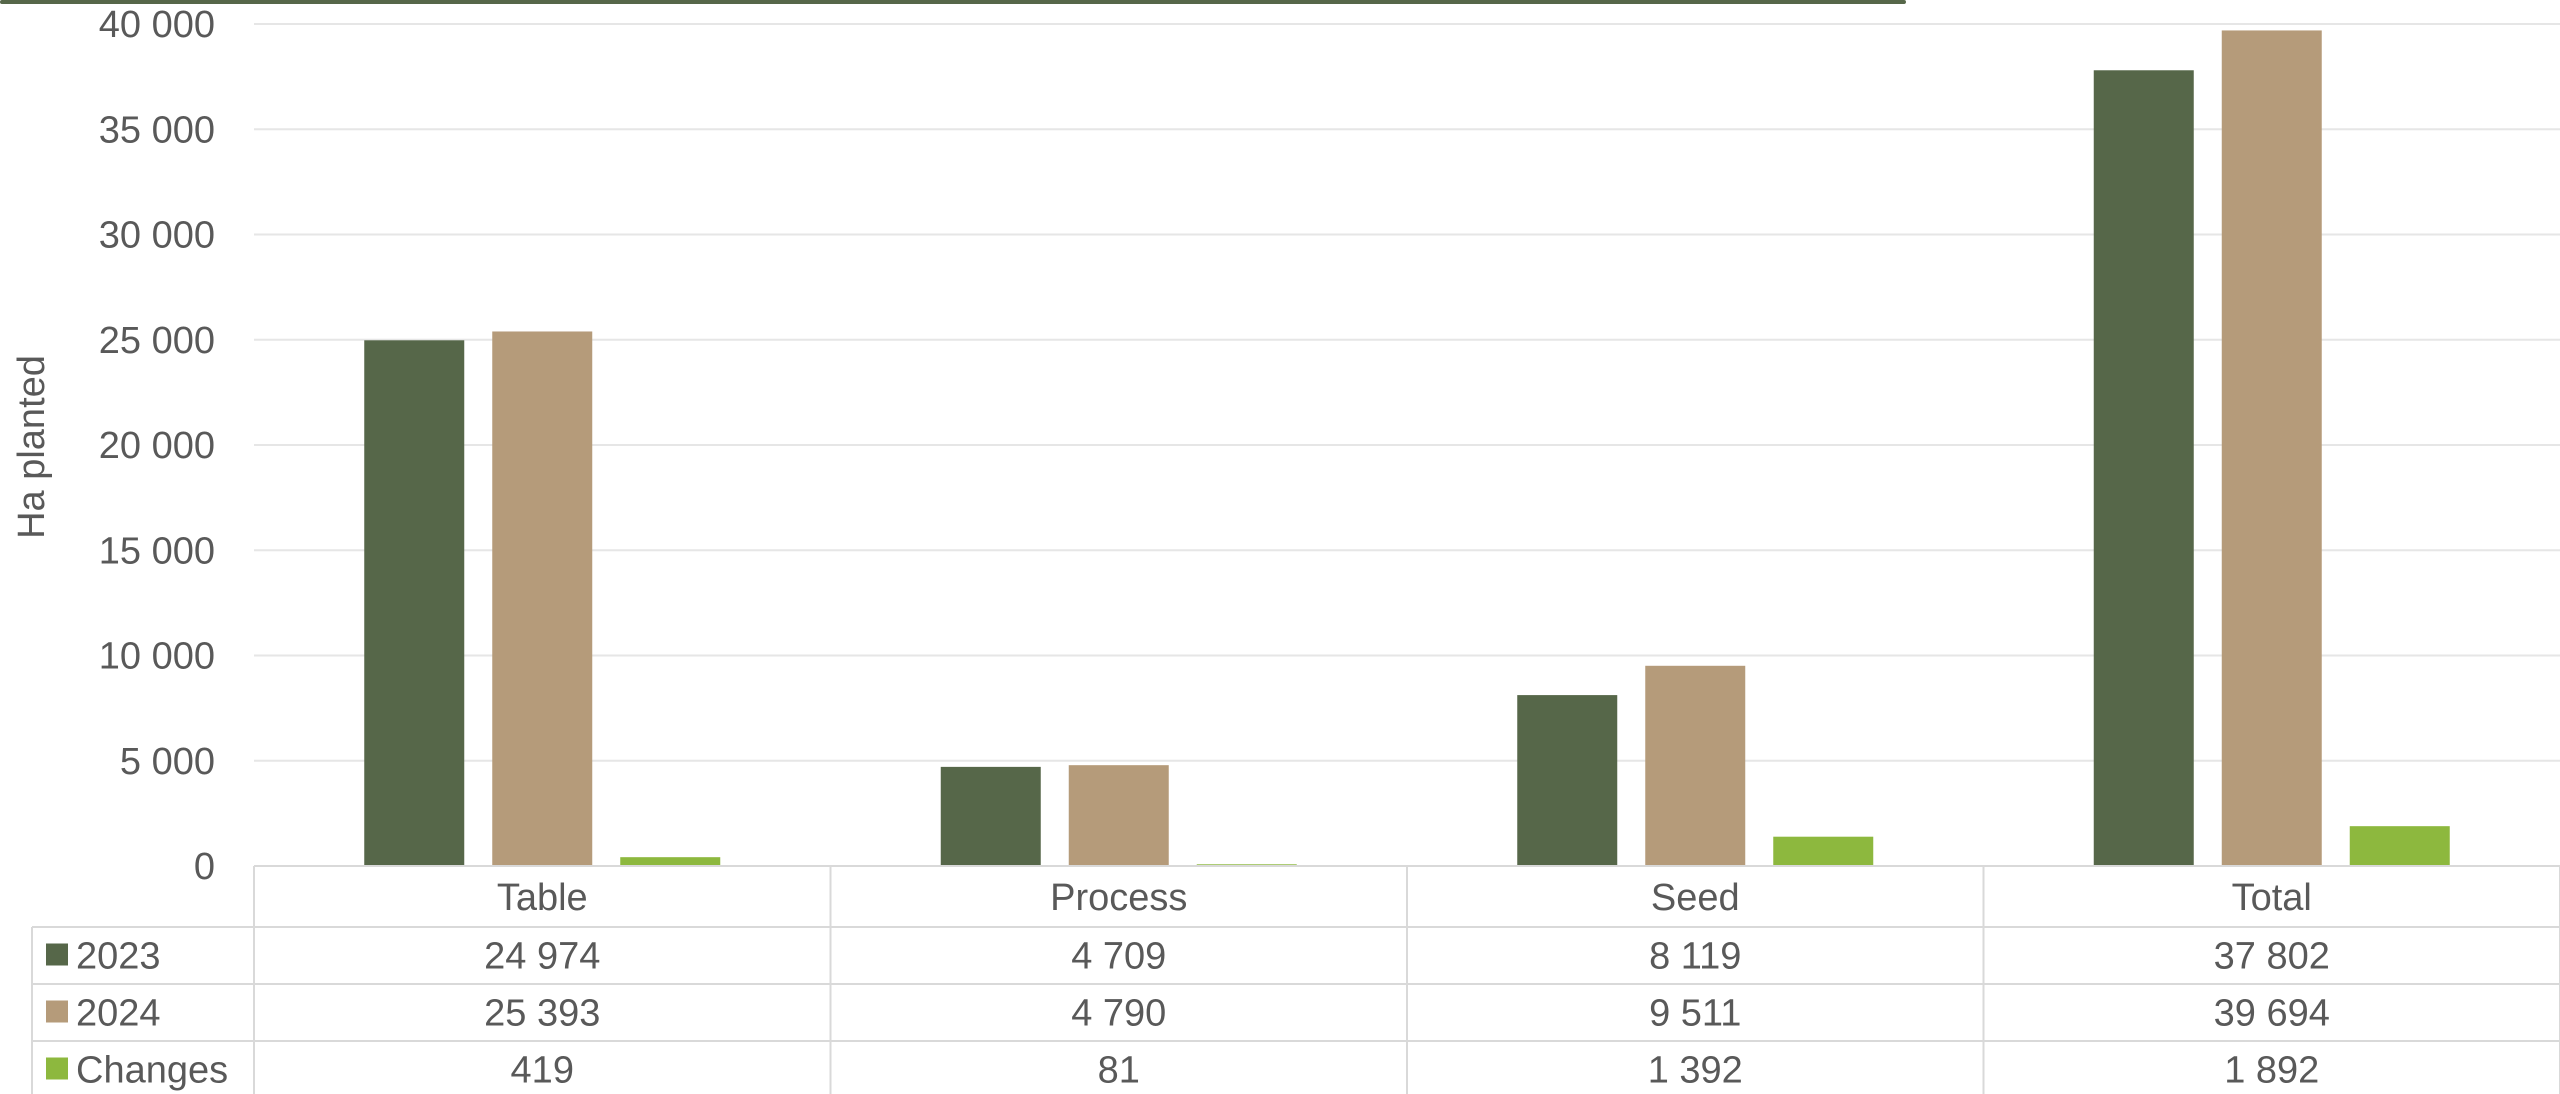 The width and height of the screenshot is (2560, 1094). I want to click on y-tick-label: 25 000, so click(157, 341).